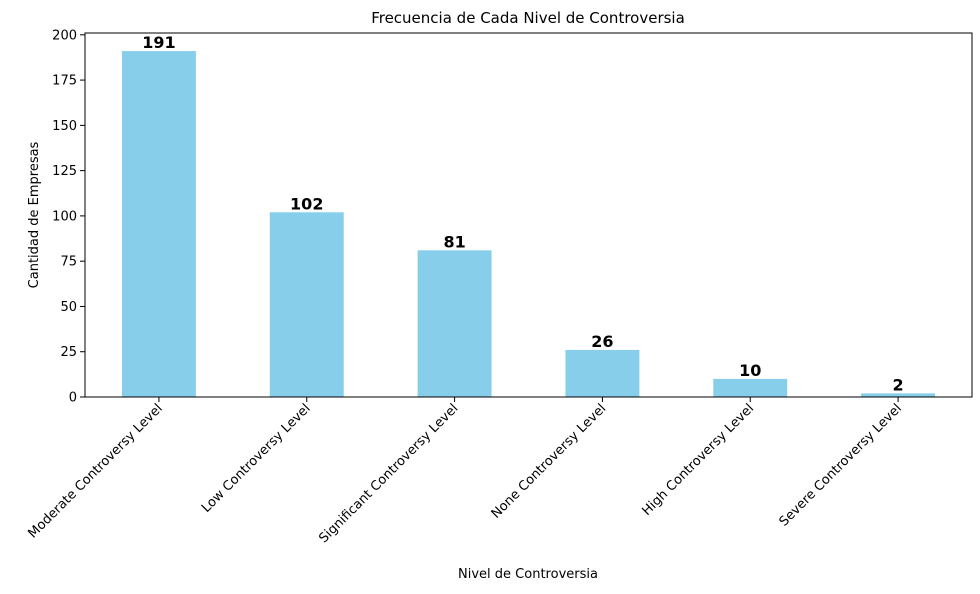  Describe the element at coordinates (158, 42) in the screenshot. I see `bar-value-label: 191` at that location.